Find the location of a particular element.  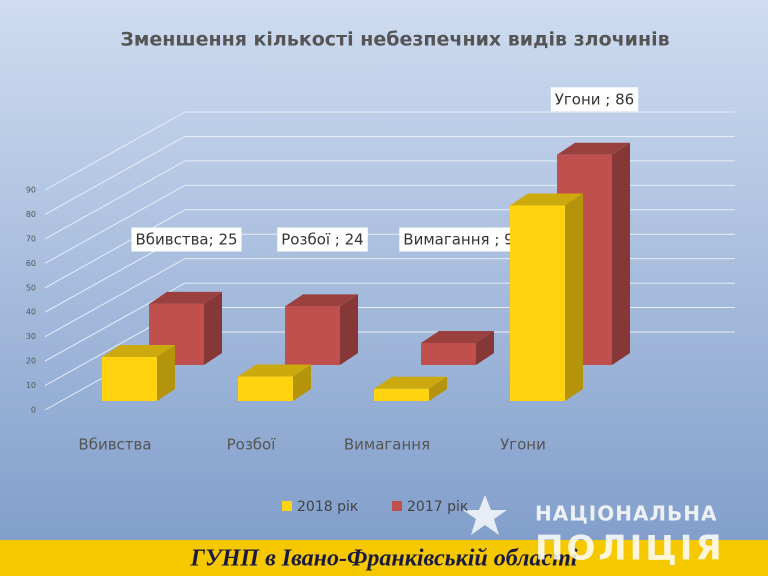

y-tick-label: 20 is located at coordinates (31, 361).